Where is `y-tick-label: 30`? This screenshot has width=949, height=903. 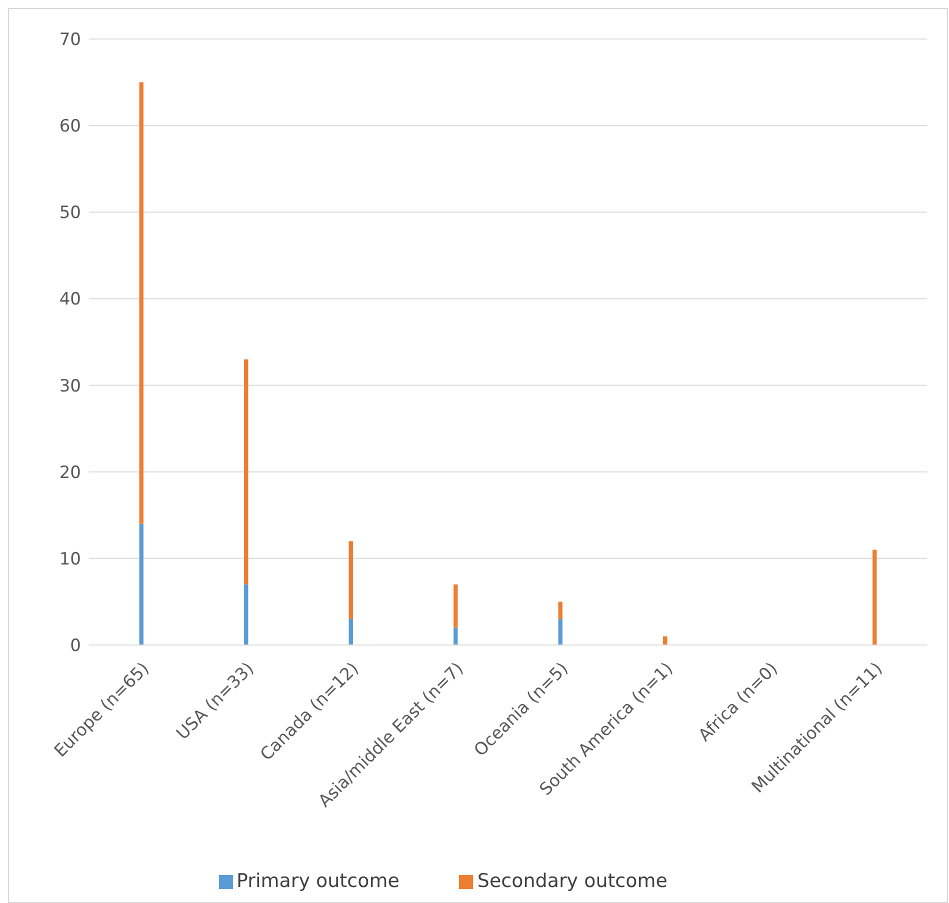
y-tick-label: 30 is located at coordinates (70, 386).